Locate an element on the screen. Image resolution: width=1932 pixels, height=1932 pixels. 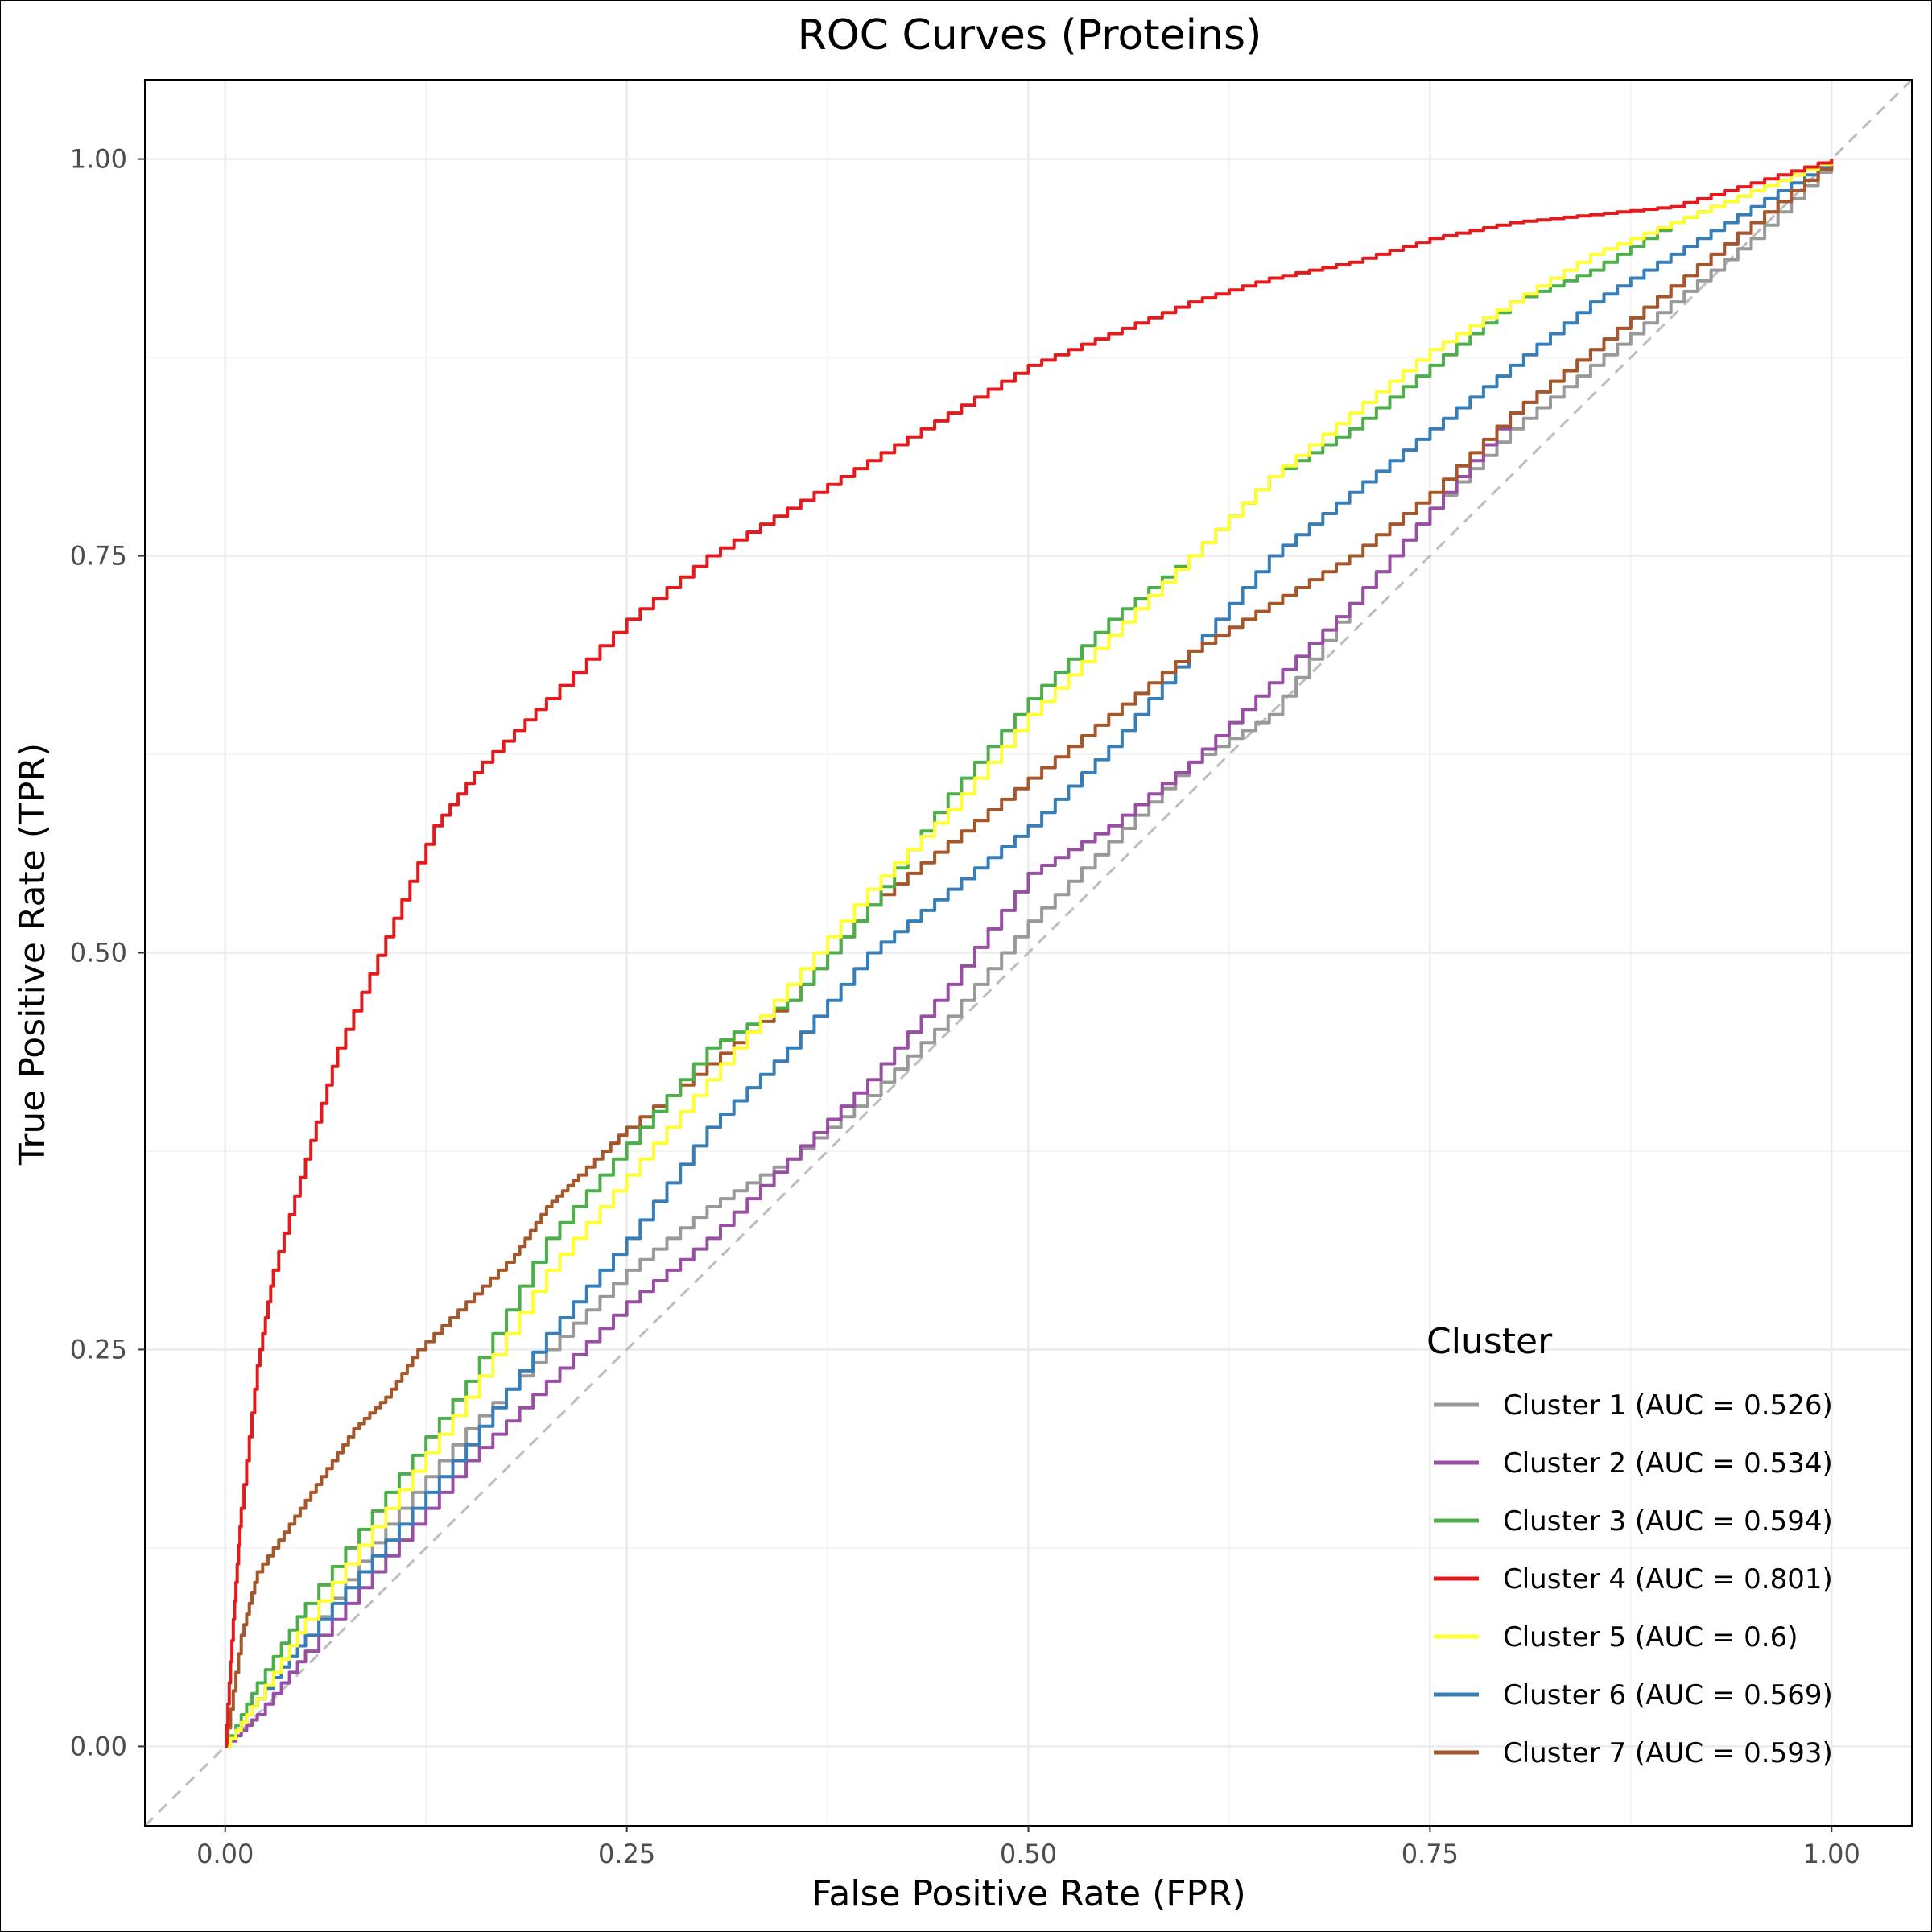
legend-title: Cluster is located at coordinates (1489, 1341).